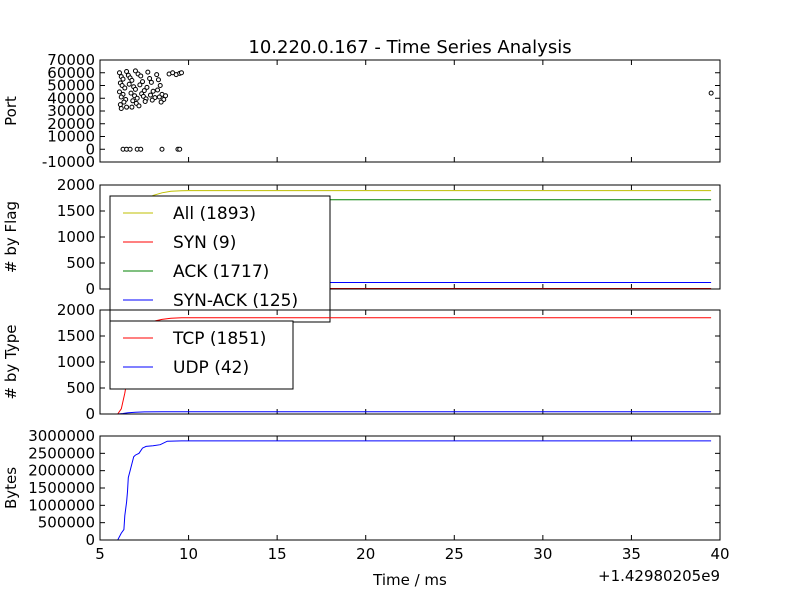 The height and width of the screenshot is (600, 800). What do you see at coordinates (214, 214) in the screenshot?
I see `legend-label: All (1893)` at bounding box center [214, 214].